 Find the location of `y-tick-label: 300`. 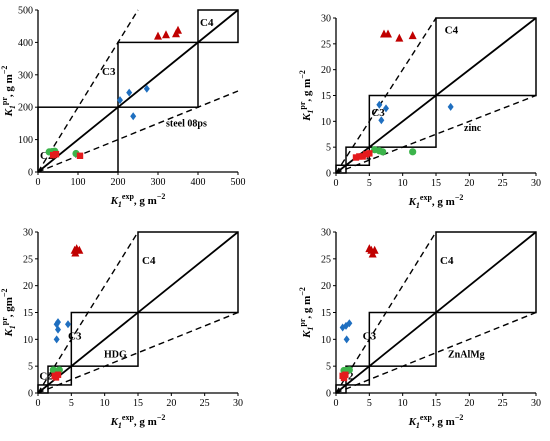

y-tick-label: 300 is located at coordinates (25, 75).